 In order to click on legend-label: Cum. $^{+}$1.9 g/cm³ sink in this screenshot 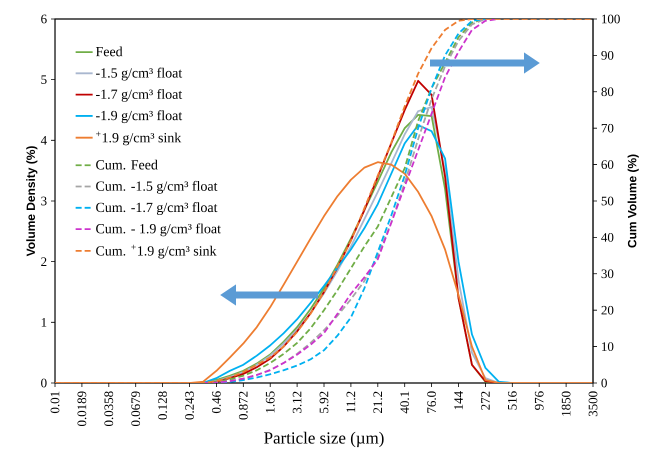, I will do `click(156, 251)`.